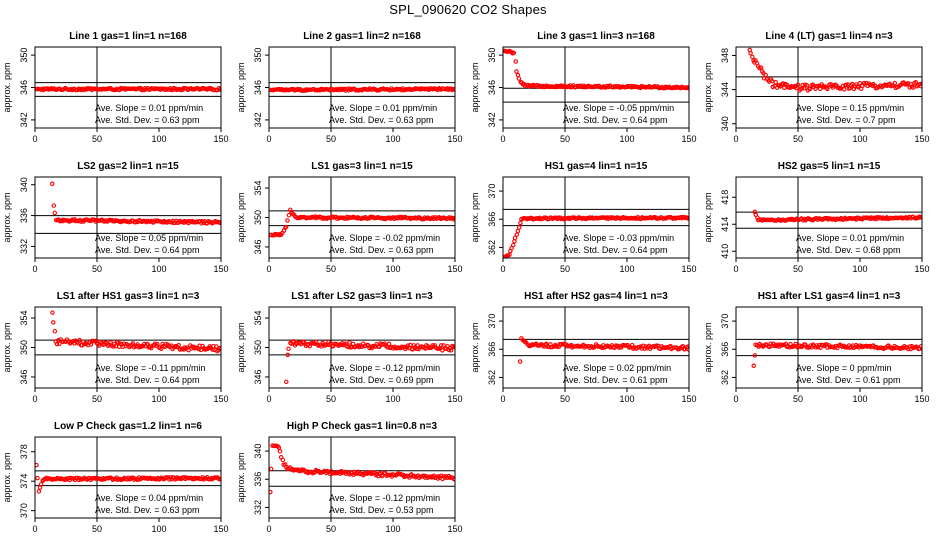 The image size is (936, 540). What do you see at coordinates (362, 166) in the screenshot?
I see `panel-title: LS1 gas=3 lin=1 n=15` at bounding box center [362, 166].